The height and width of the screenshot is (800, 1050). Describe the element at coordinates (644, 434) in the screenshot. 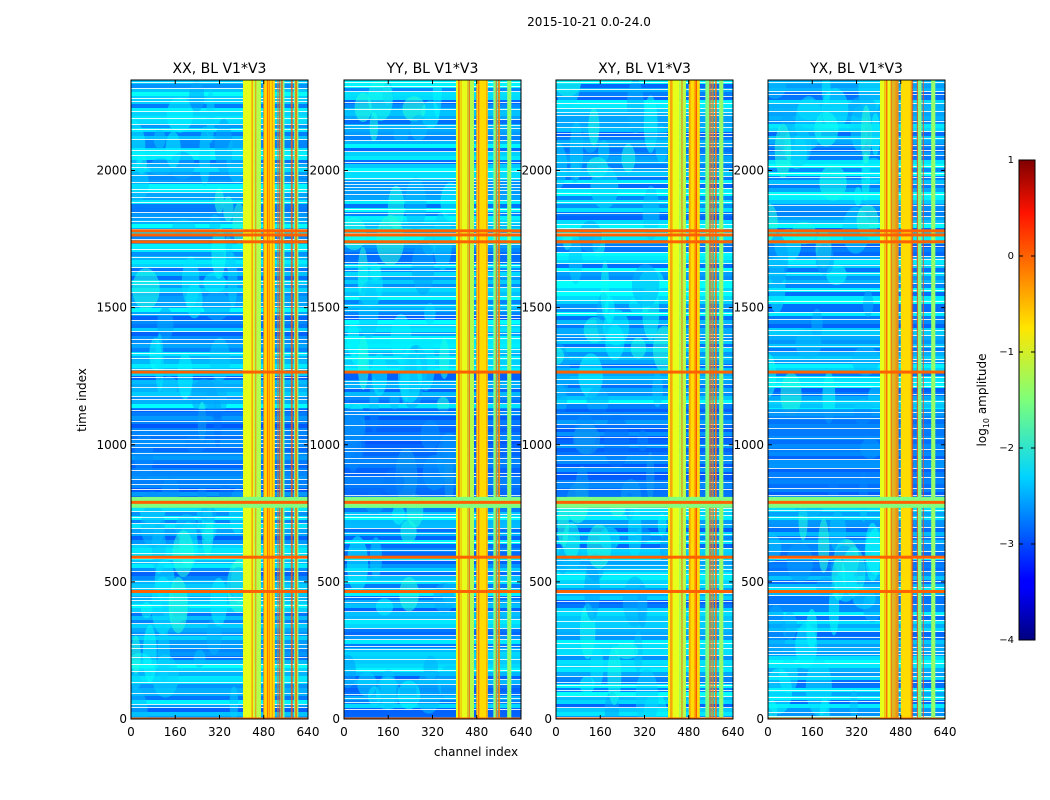

I see `time-segment` at that location.